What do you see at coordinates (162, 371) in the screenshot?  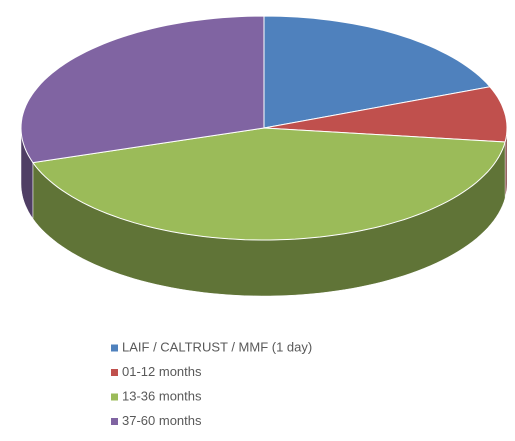 I see `legend-label: 01-12 months` at bounding box center [162, 371].